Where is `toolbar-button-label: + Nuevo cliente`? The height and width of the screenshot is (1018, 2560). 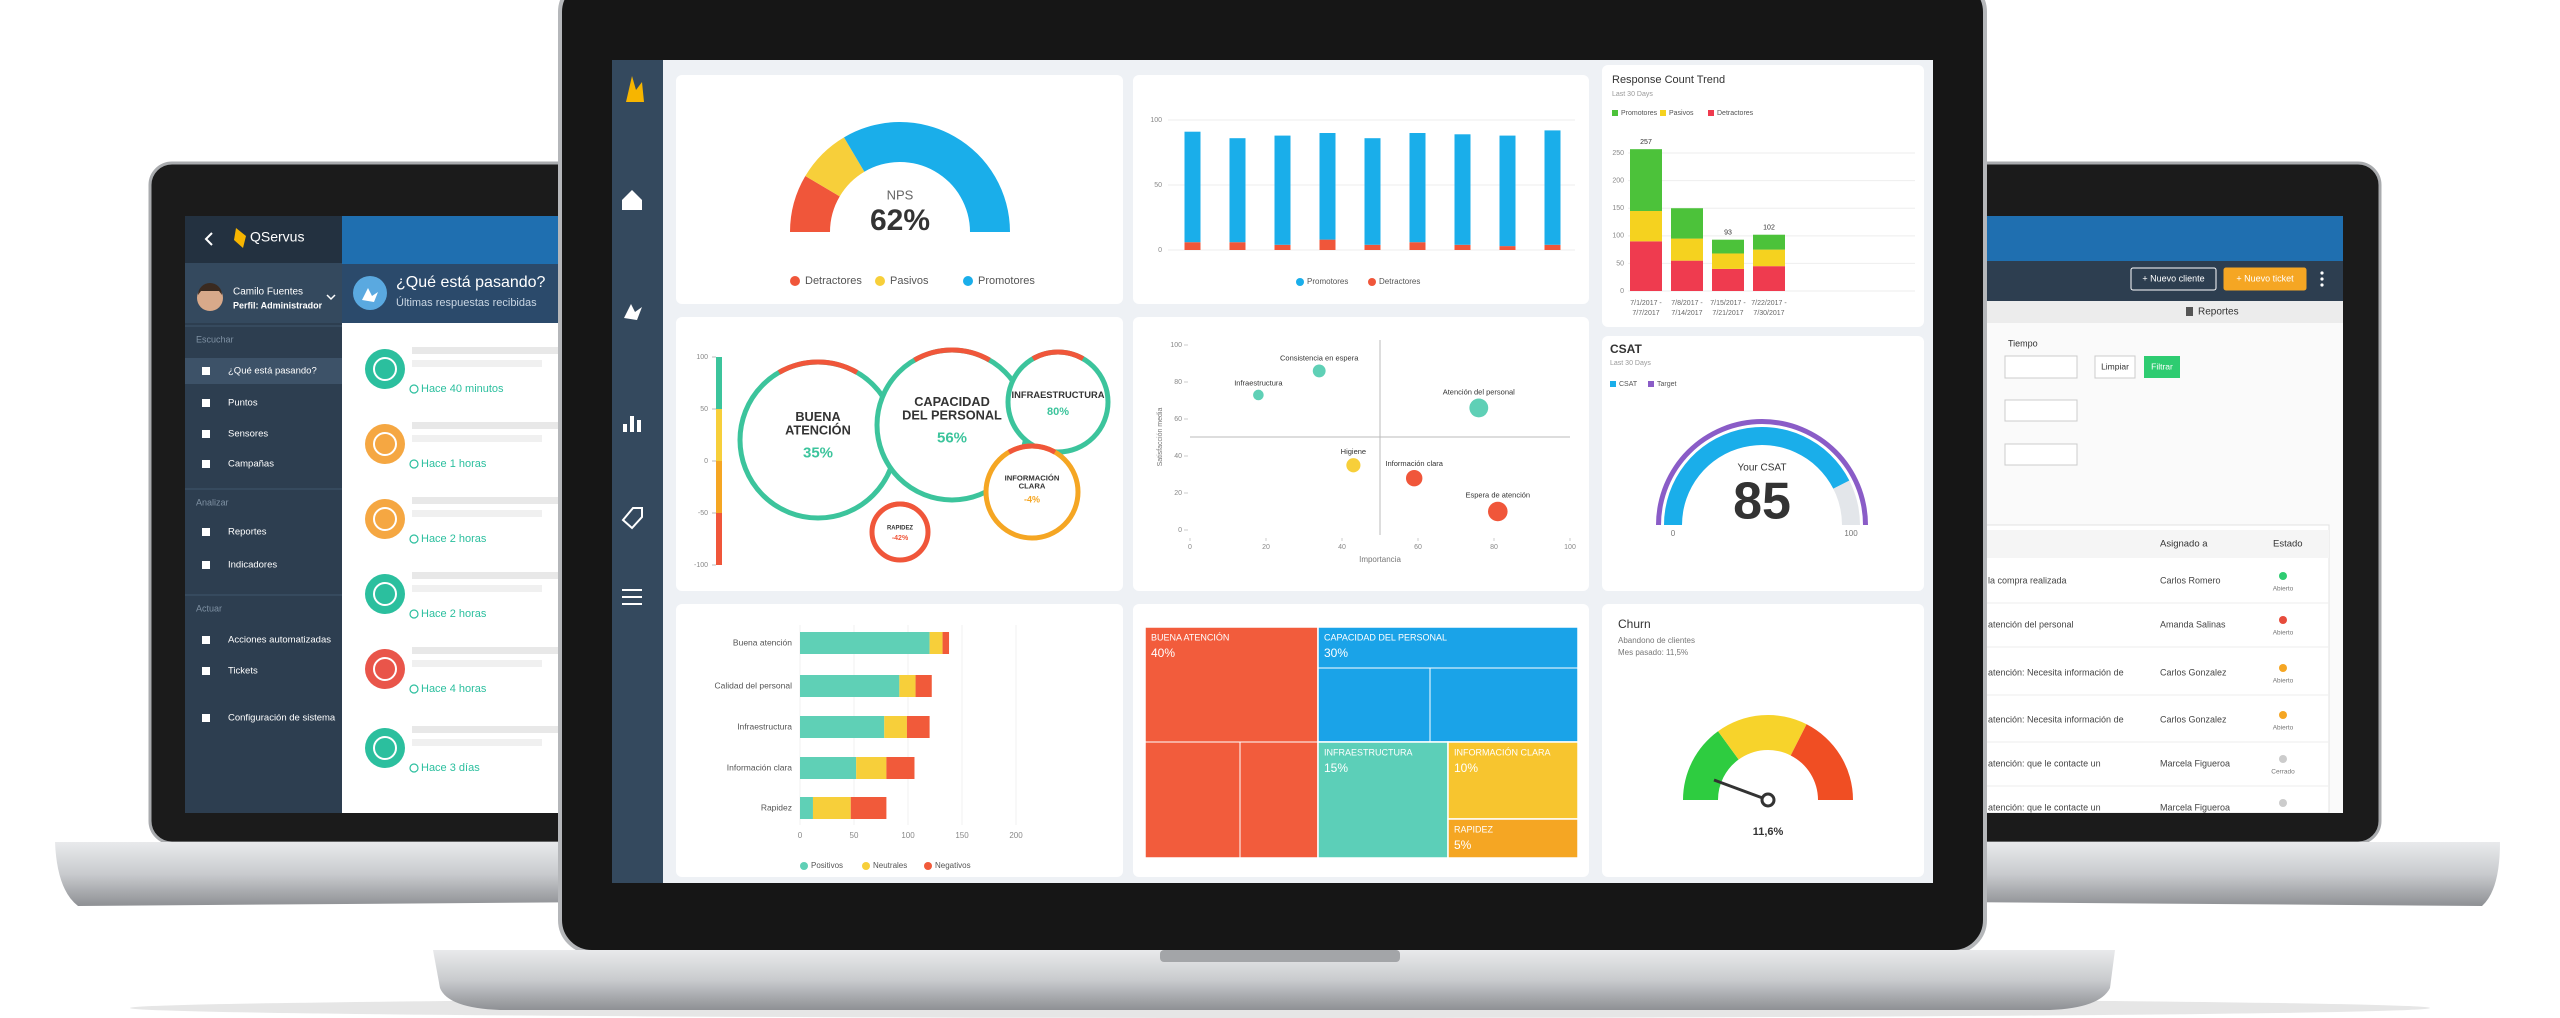 toolbar-button-label: + Nuevo cliente is located at coordinates (2173, 278).